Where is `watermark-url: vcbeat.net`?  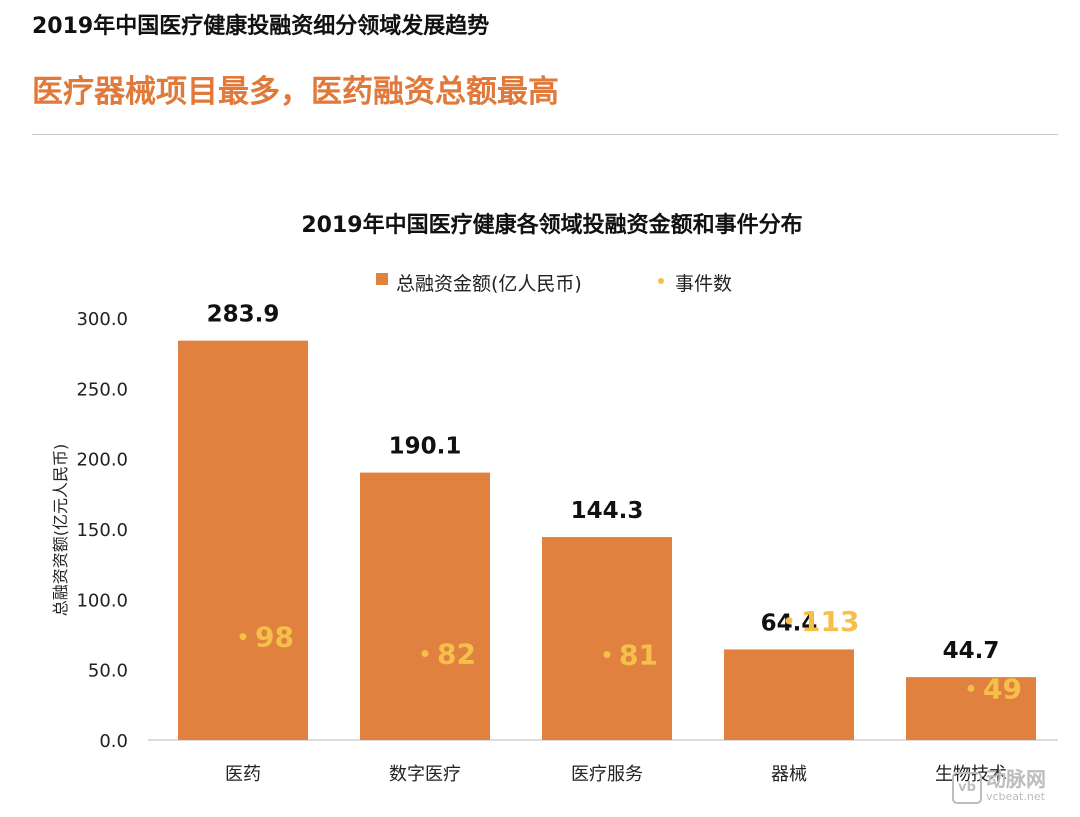
watermark-url: vcbeat.net is located at coordinates (1015, 796).